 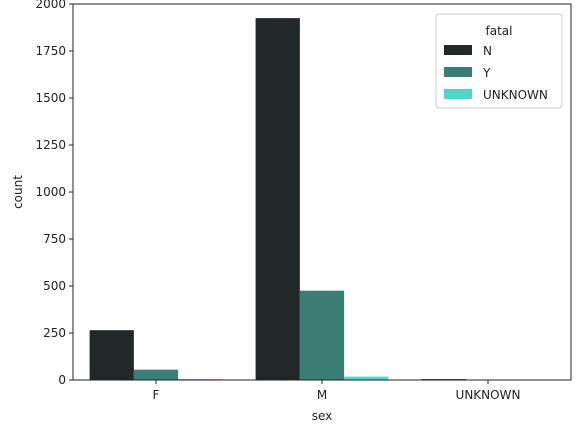 I want to click on bar-m-y, so click(x=322, y=335).